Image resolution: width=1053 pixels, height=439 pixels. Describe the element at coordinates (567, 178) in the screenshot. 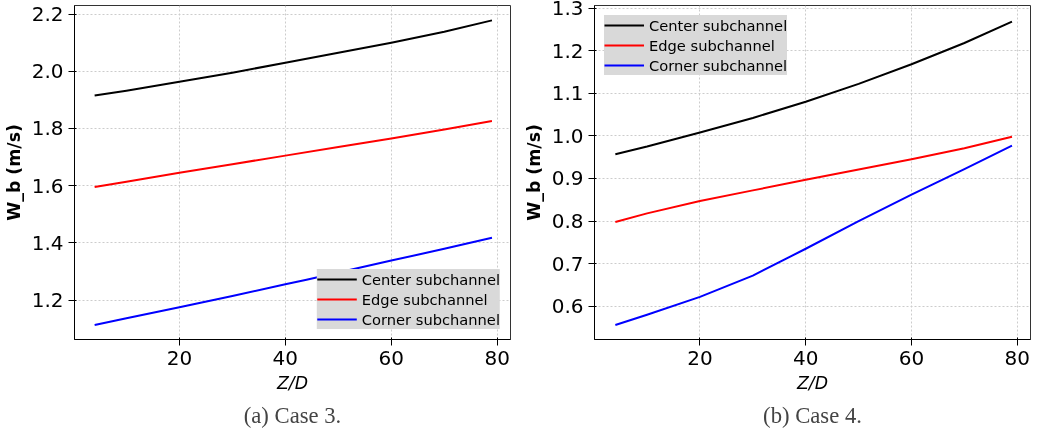

I see `y-tick-label: 0.9` at that location.